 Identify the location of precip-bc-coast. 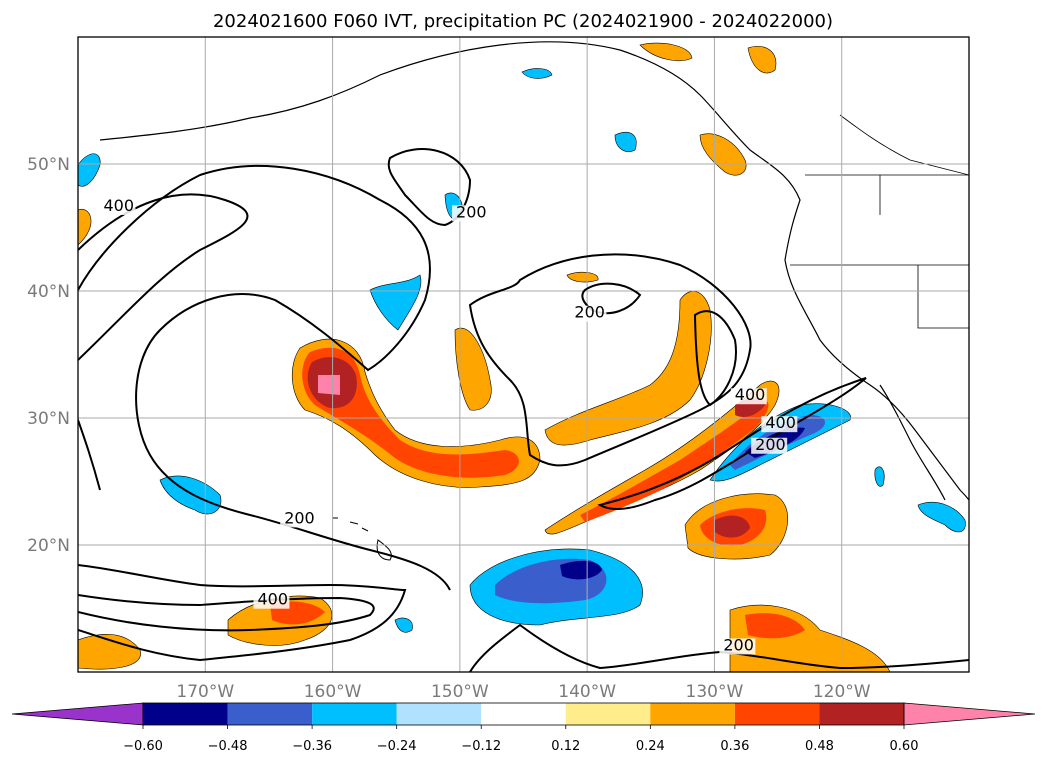
(723, 154).